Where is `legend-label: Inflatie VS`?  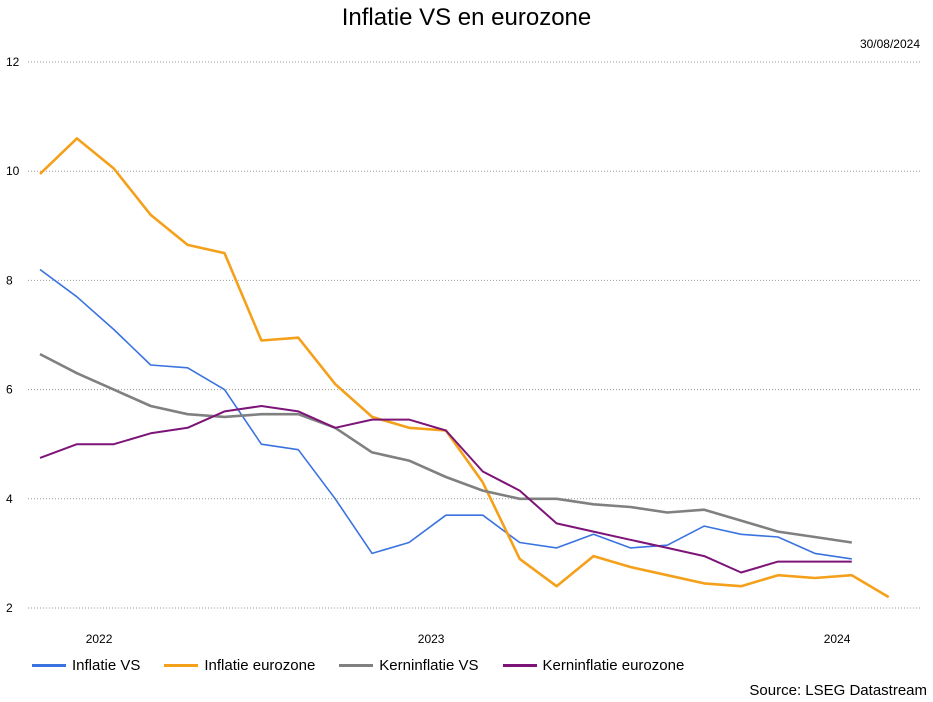 legend-label: Inflatie VS is located at coordinates (106, 665).